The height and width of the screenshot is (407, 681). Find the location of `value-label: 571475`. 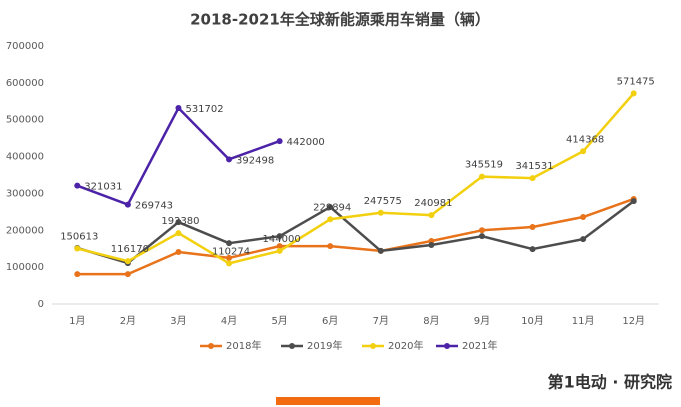

value-label: 571475 is located at coordinates (636, 81).